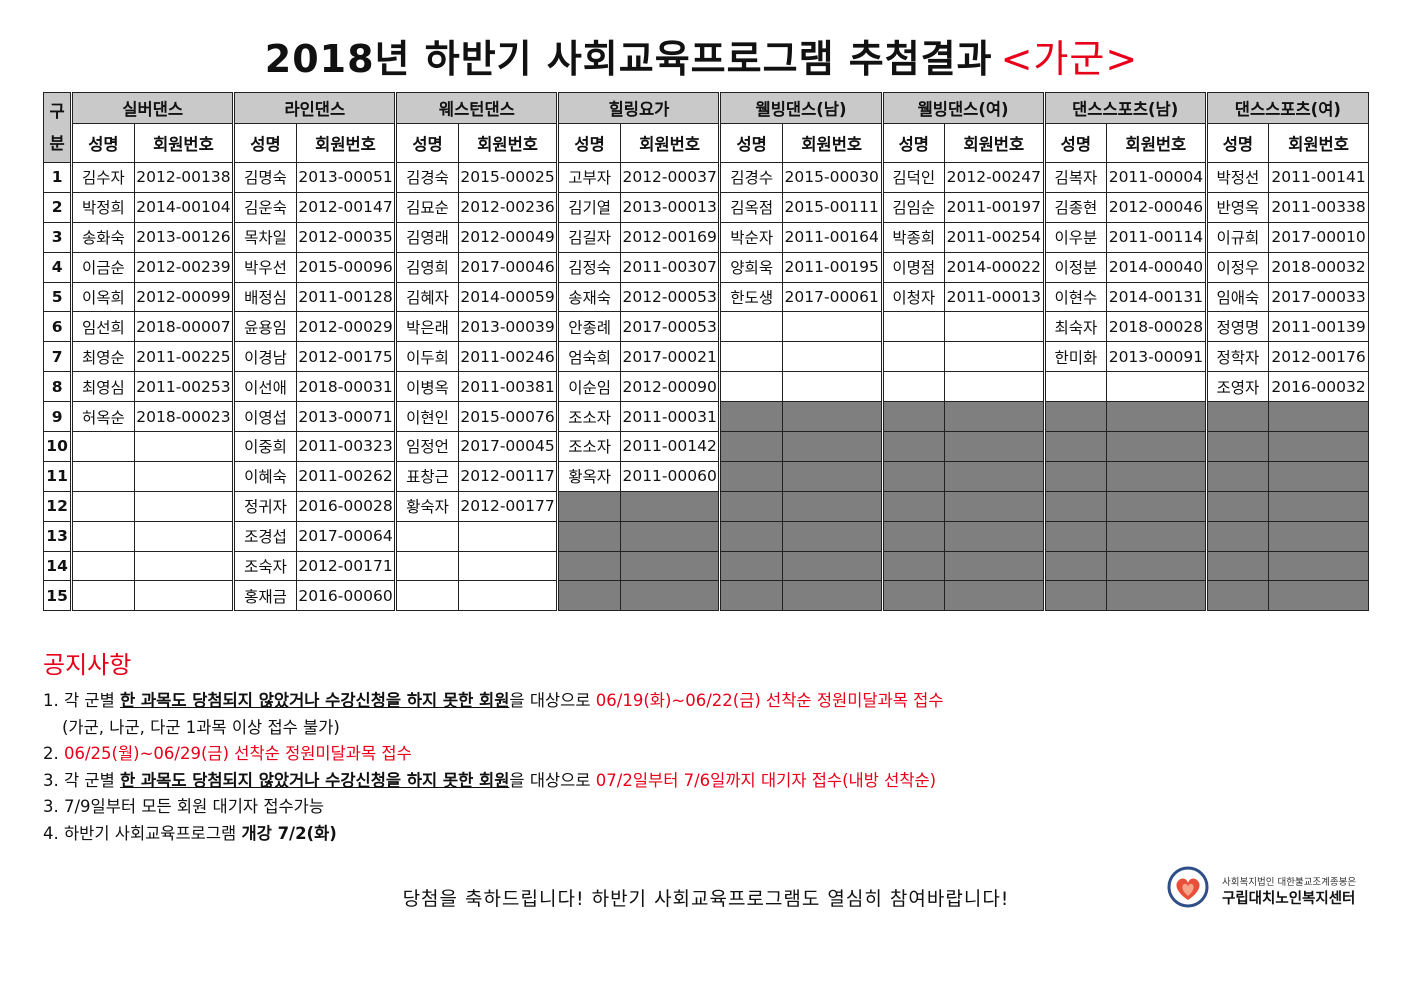  Describe the element at coordinates (670, 476) in the screenshot. I see `member-id-cell: 2011-00060` at that location.